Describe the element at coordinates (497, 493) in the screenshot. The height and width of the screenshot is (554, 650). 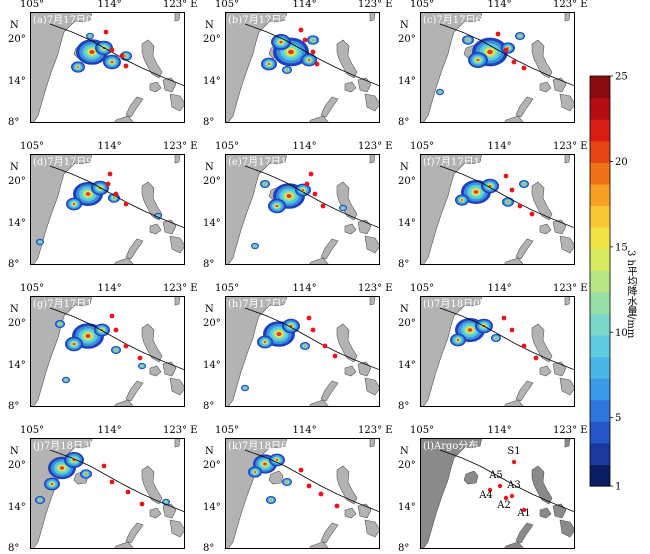
I see `panel-12: S1 A5 A3 A4 A2 A1 (l)Argo分布` at that location.